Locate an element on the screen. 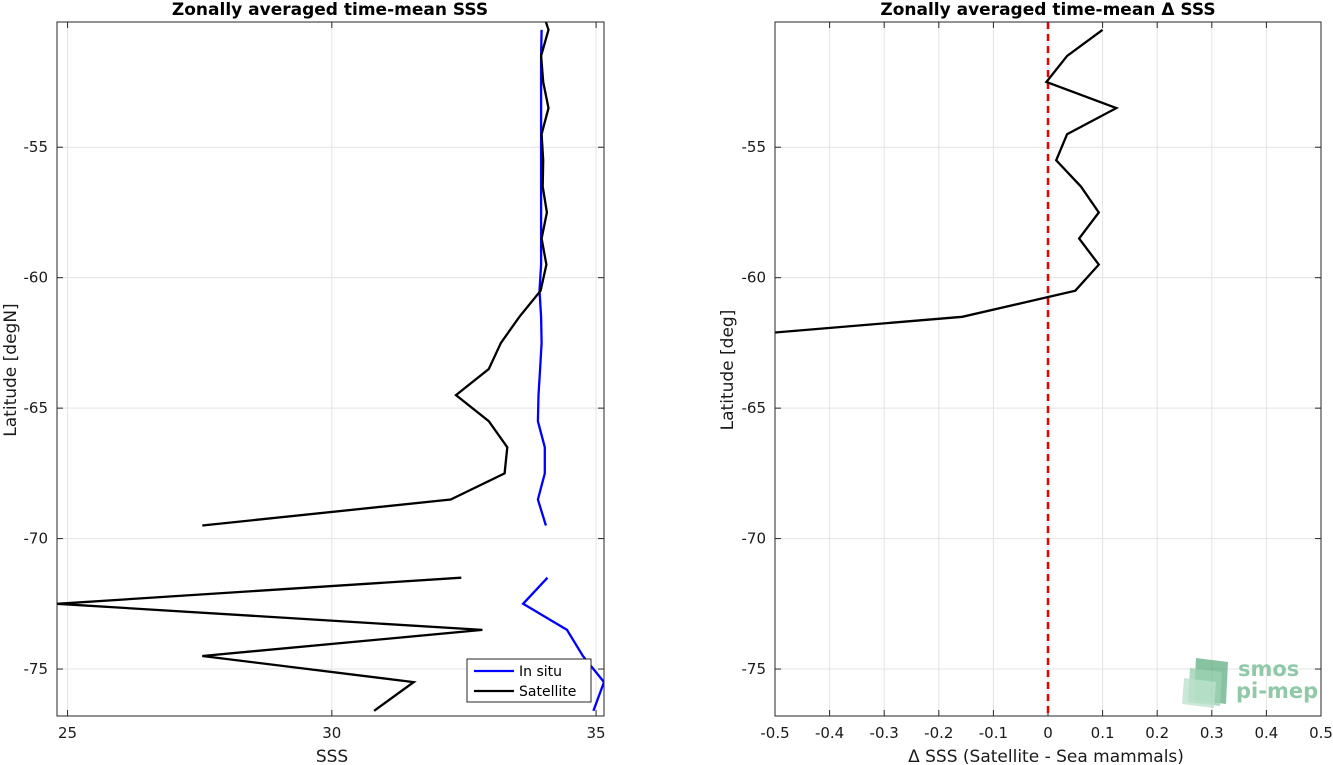  legend-box is located at coordinates (529, 680).